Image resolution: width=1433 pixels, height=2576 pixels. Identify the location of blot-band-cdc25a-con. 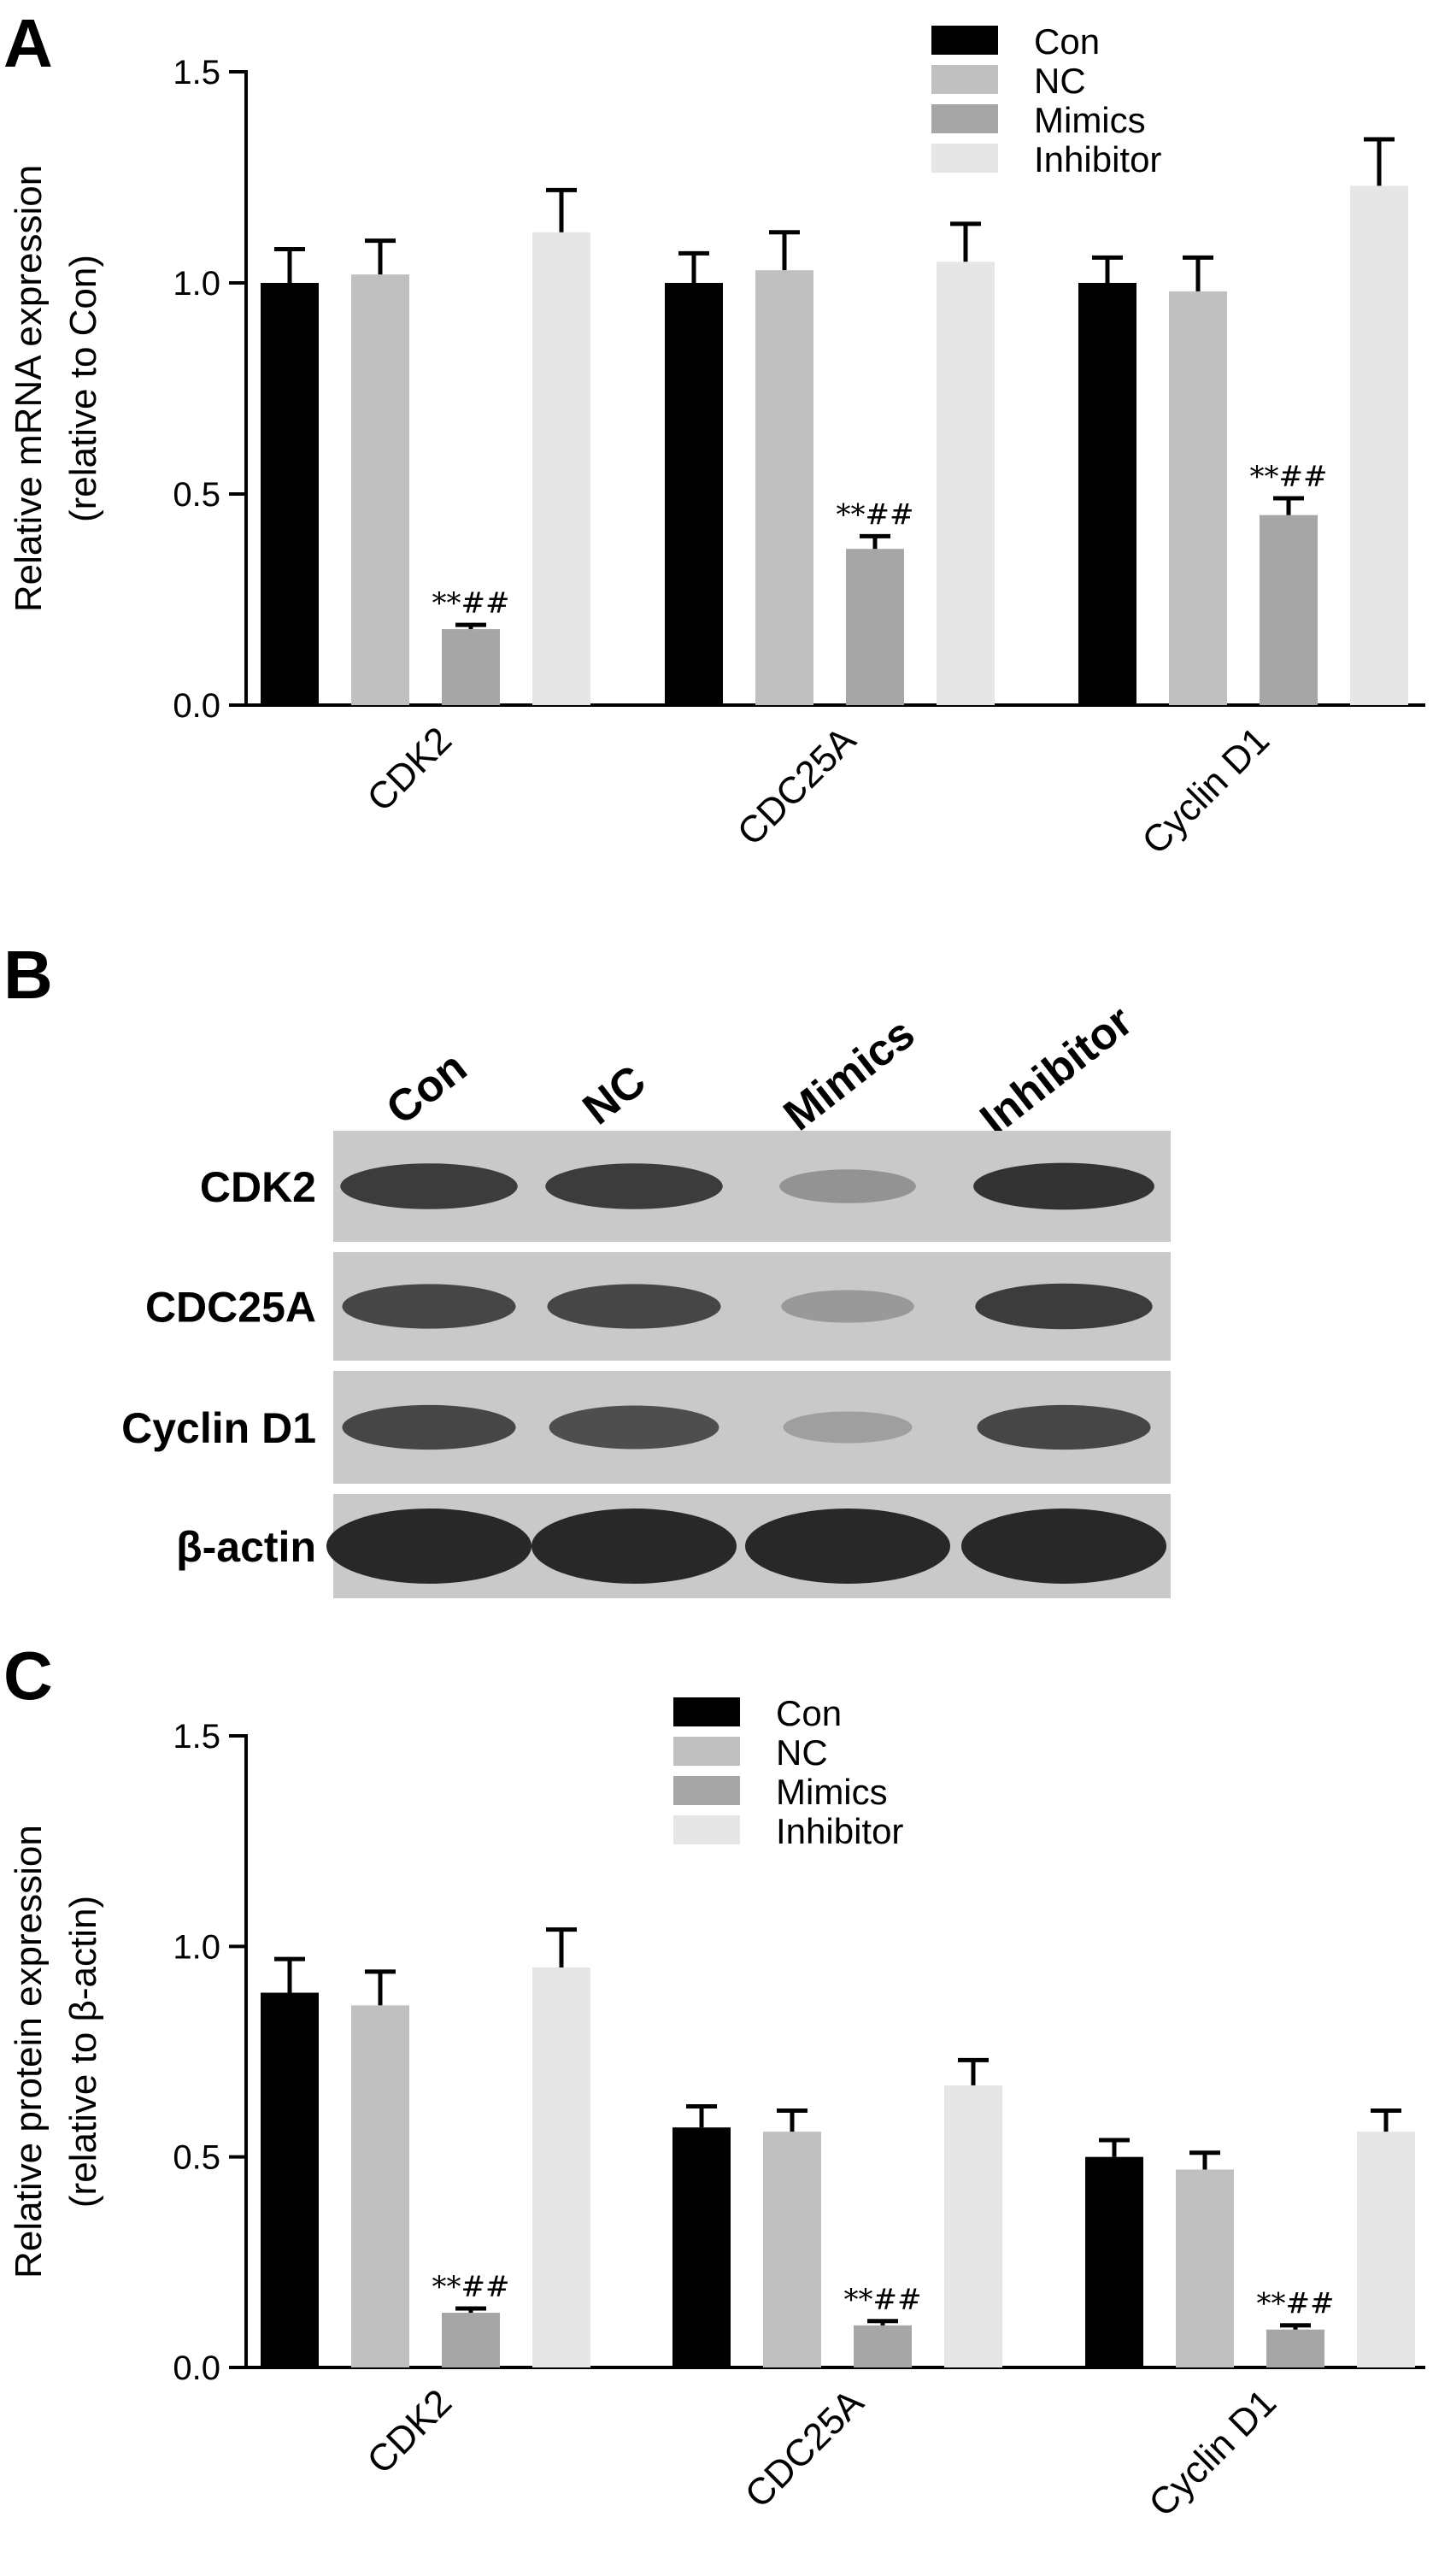
(429, 1306).